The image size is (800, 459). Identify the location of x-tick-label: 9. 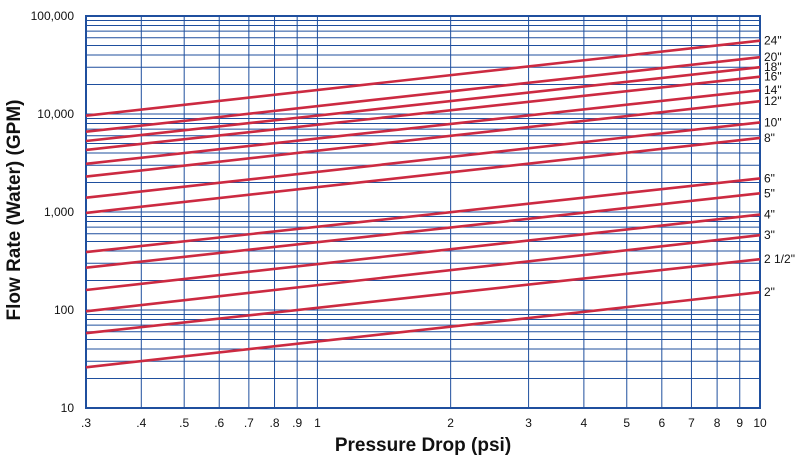
(739, 423).